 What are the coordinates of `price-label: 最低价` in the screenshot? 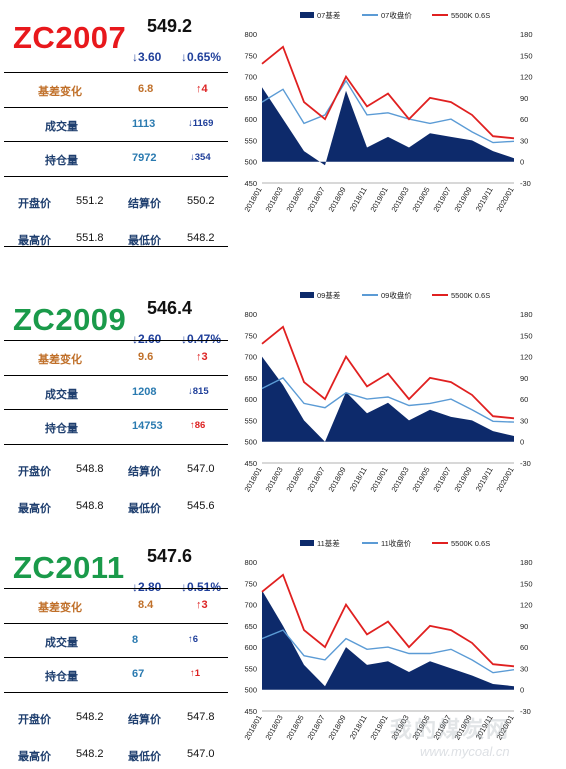 It's located at (144, 509).